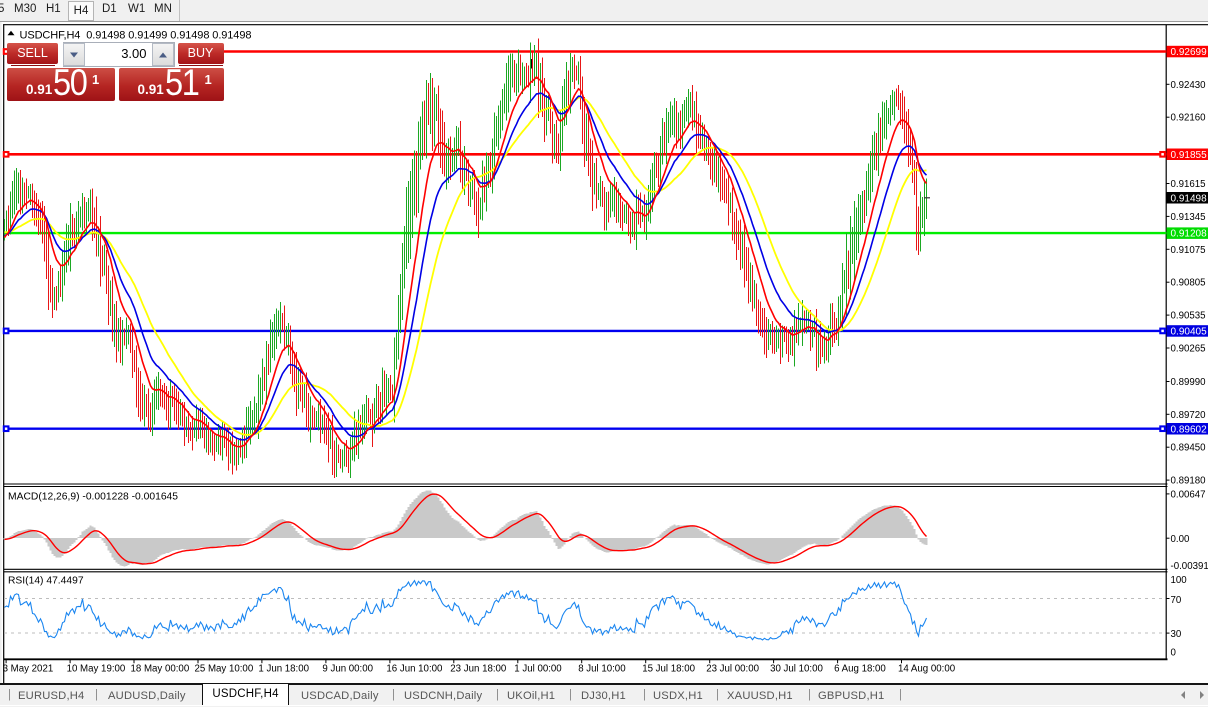 This screenshot has height=707, width=1208. Describe the element at coordinates (602, 669) in the screenshot. I see `svg-text: 8 Jul 10:00` at that location.